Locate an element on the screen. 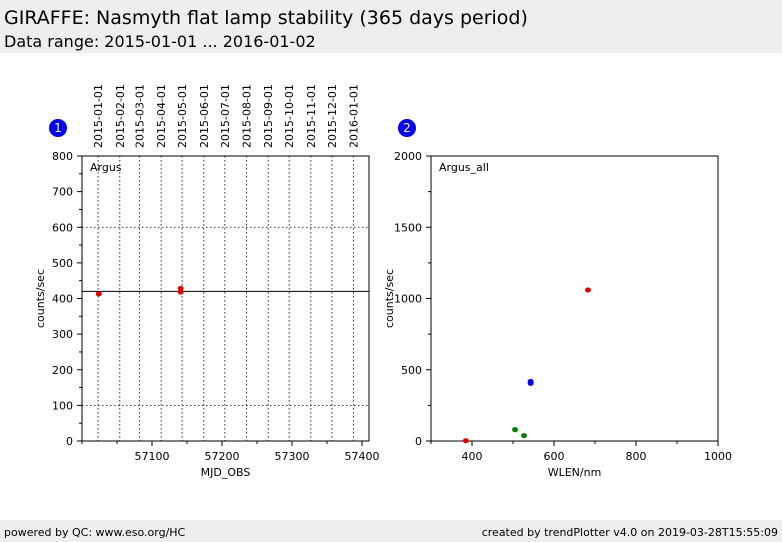 The image size is (782, 542). date-tick-label: 2015-04-01 is located at coordinates (161, 116).